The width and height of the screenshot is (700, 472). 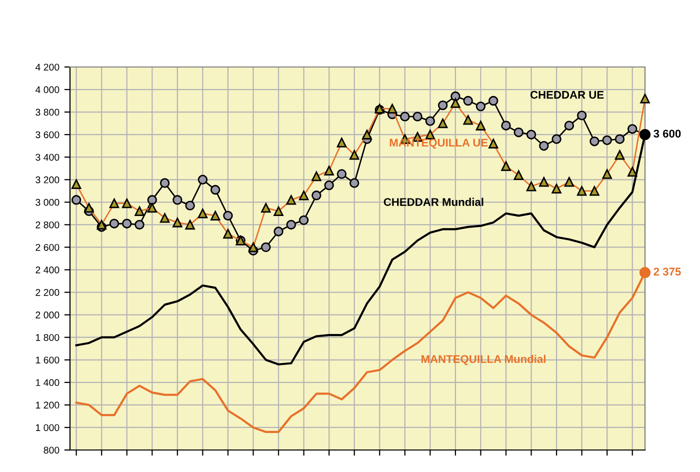 What do you see at coordinates (48, 405) in the screenshot?
I see `y-tick-label: 1 200` at bounding box center [48, 405].